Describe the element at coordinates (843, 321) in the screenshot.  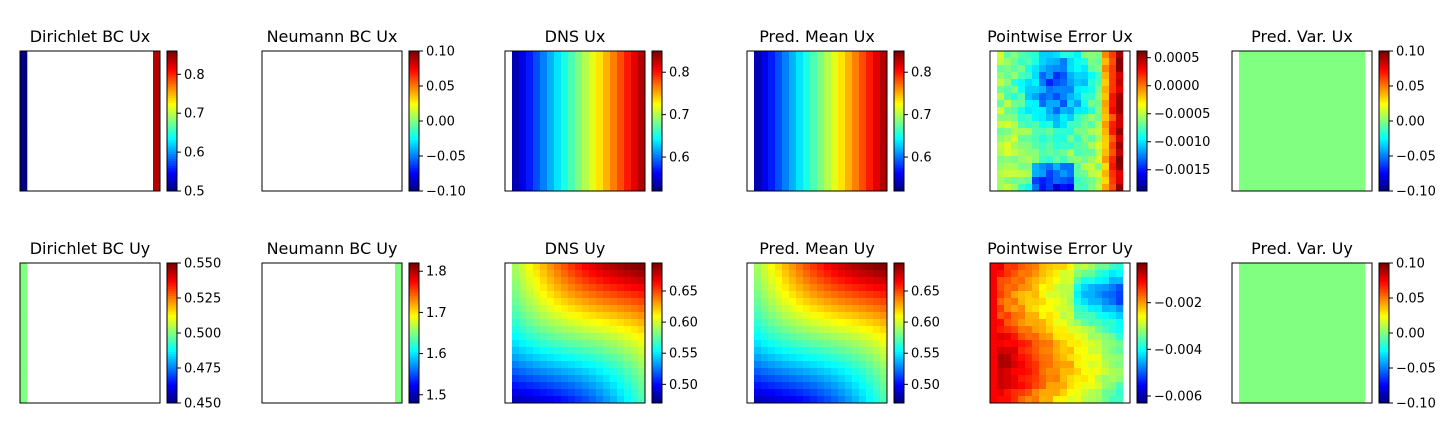
I see `panel-9: Pred. Mean Uy0.500.550.600.65` at that location.